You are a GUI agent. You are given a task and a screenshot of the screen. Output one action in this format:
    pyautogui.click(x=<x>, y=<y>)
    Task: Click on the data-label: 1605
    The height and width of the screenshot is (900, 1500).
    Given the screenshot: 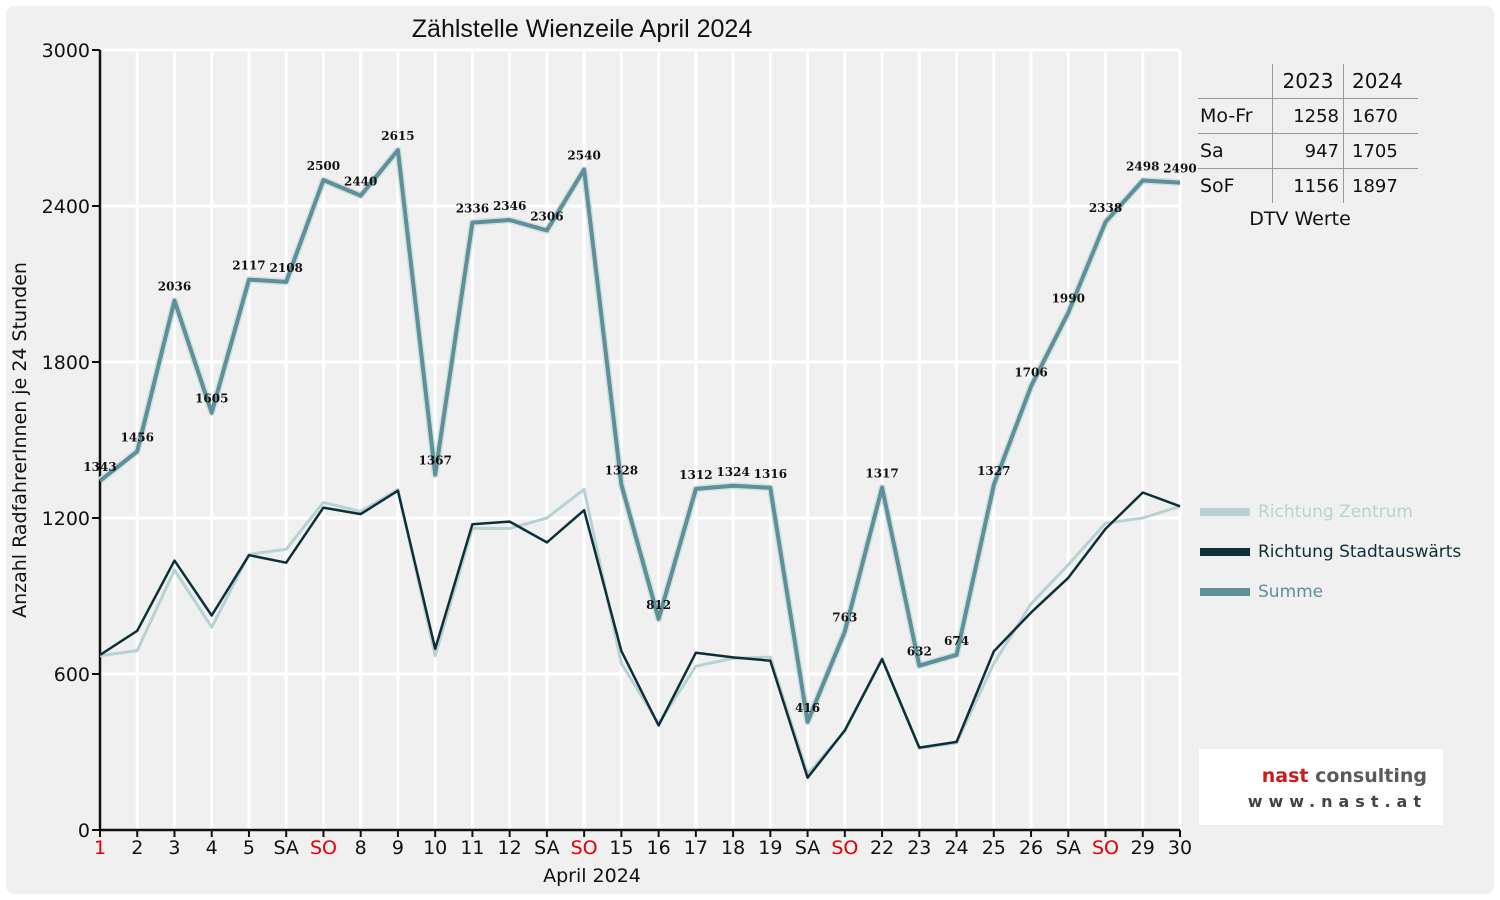 What is the action you would take?
    pyautogui.click(x=211, y=399)
    